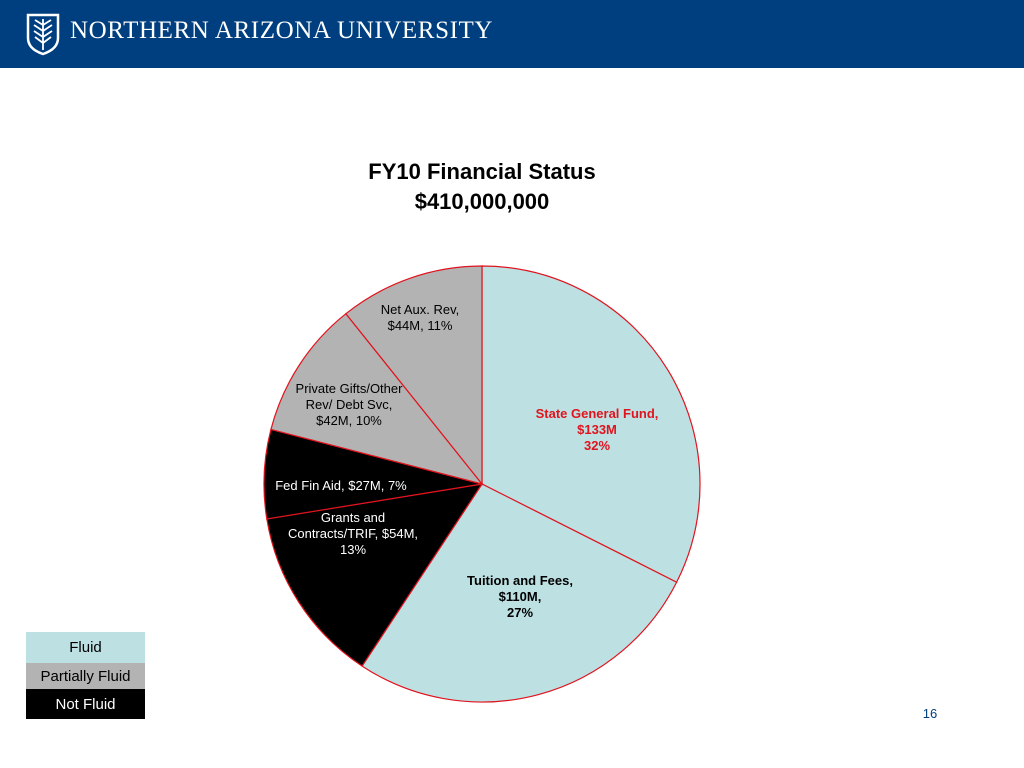 The height and width of the screenshot is (768, 1024). I want to click on chart-subtitle-total: $410,000,000, so click(482, 201).